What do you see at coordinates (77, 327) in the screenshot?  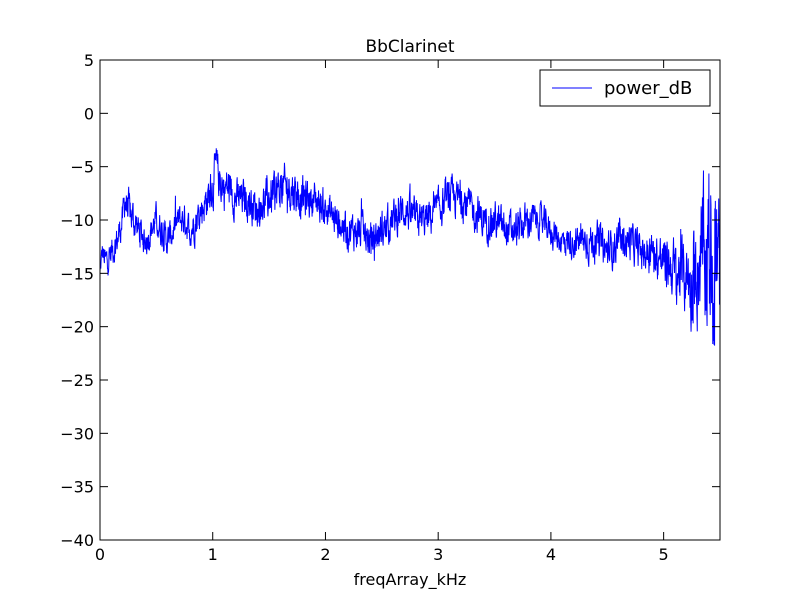 I see `y-tick-label: −20` at bounding box center [77, 327].